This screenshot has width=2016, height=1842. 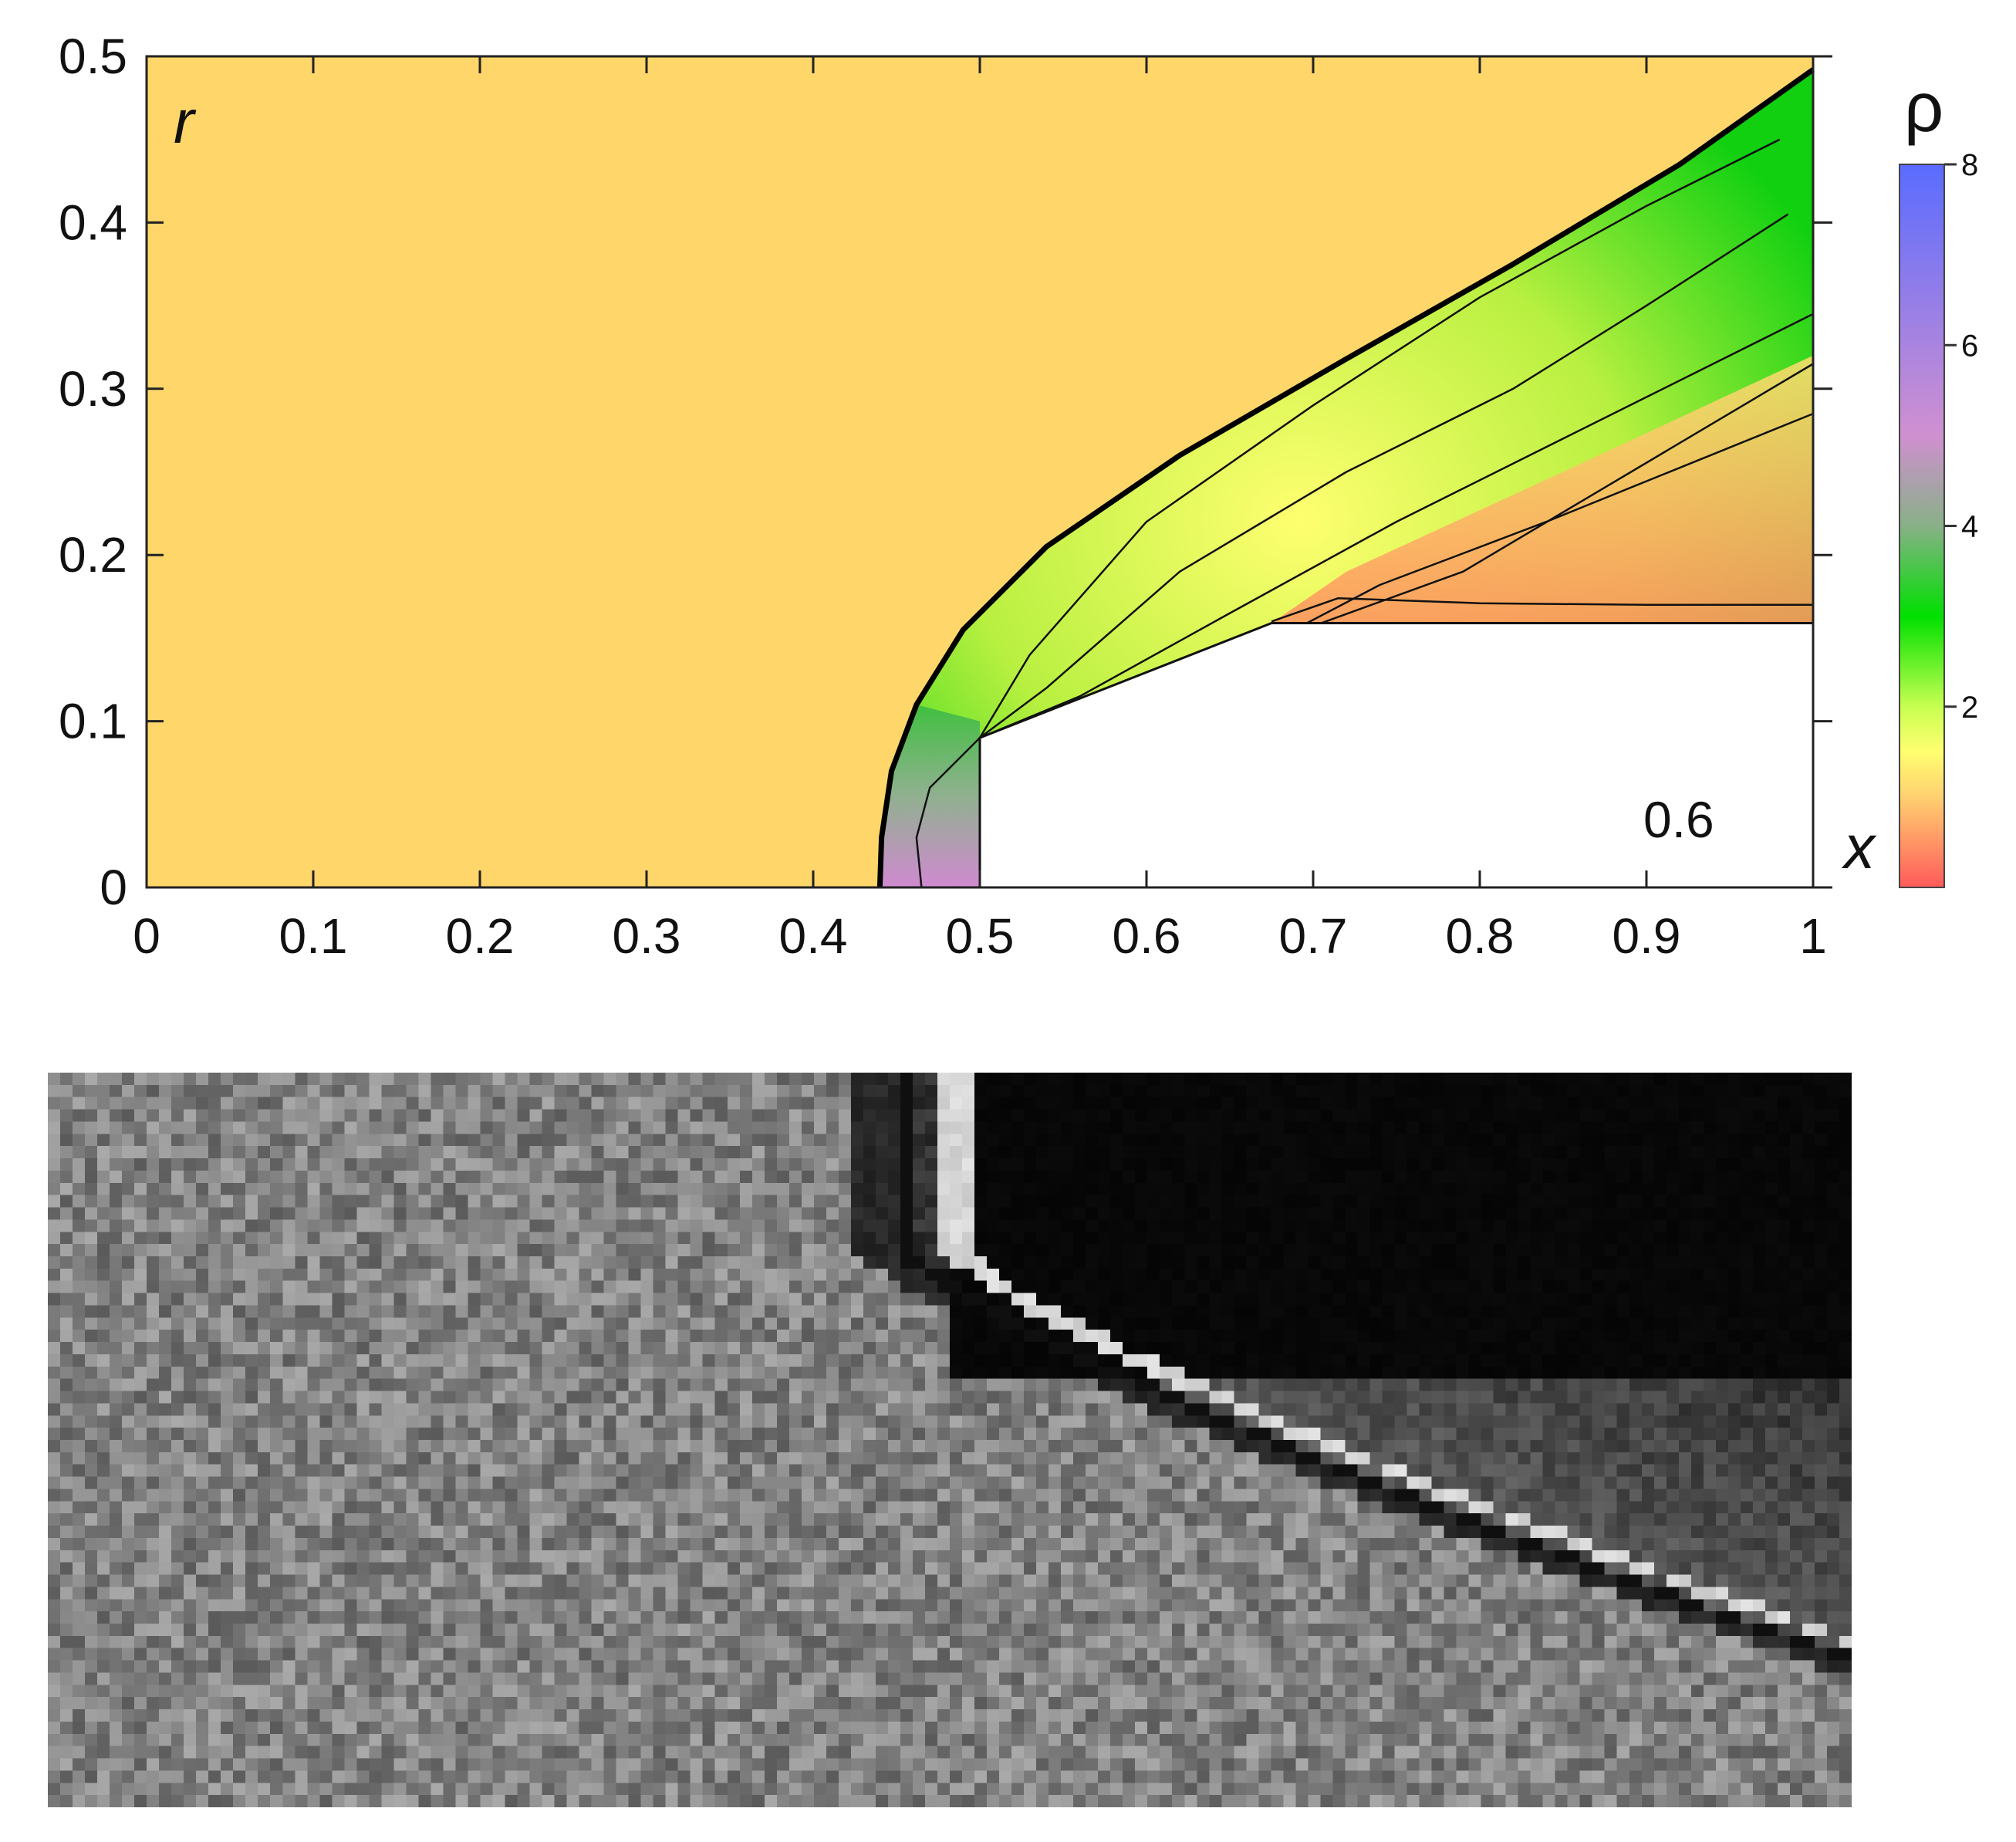 I want to click on x-tick-label: 0.1, so click(x=313, y=936).